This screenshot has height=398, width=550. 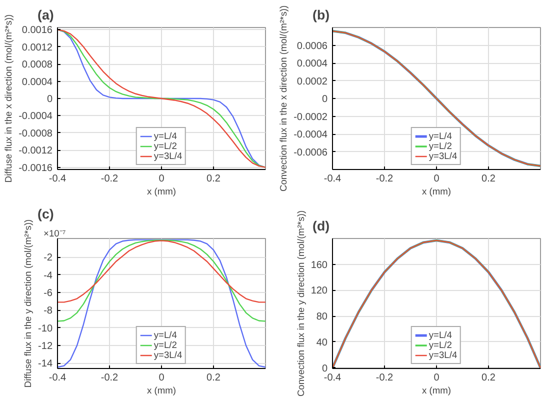 I want to click on y-tick-label: -0.0006, so click(x=311, y=152).